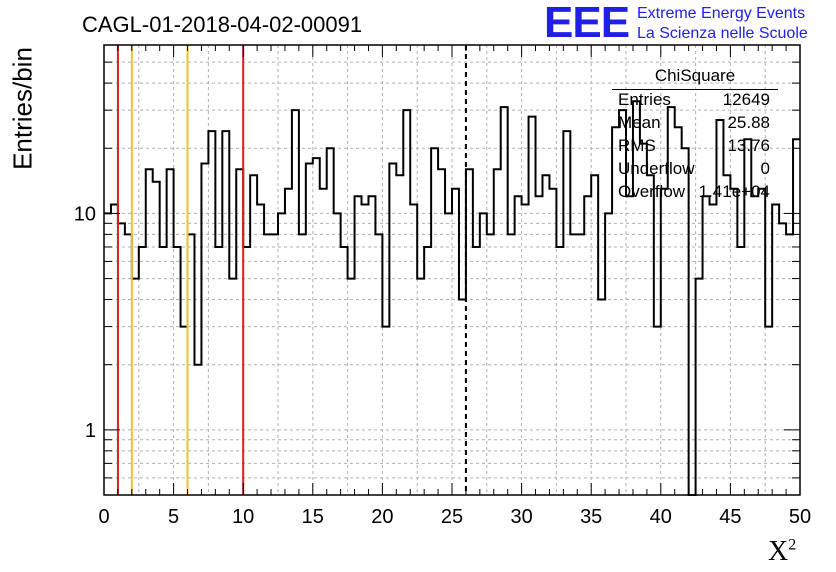 Image resolution: width=836 pixels, height=572 pixels. Describe the element at coordinates (748, 122) in the screenshot. I see `stats-value: 25.88` at that location.